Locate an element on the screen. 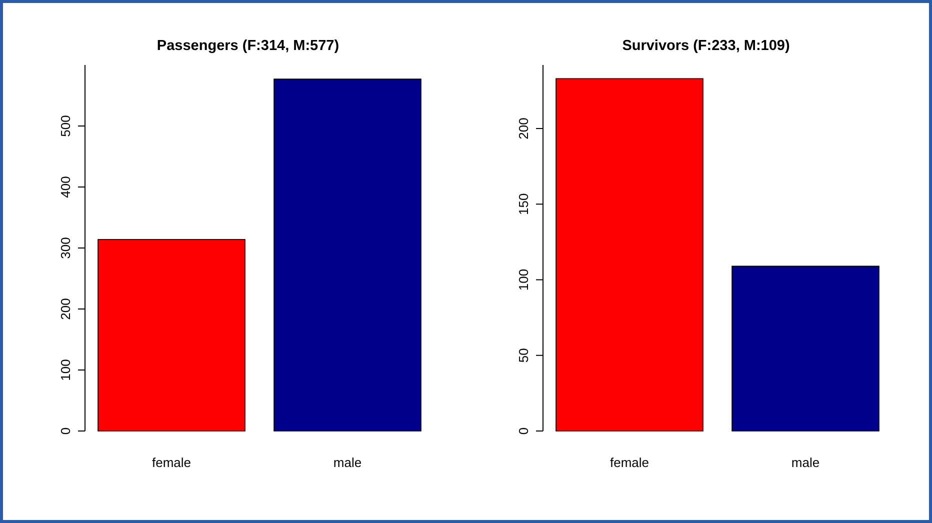  y-tick-label: 50 is located at coordinates (523, 355).